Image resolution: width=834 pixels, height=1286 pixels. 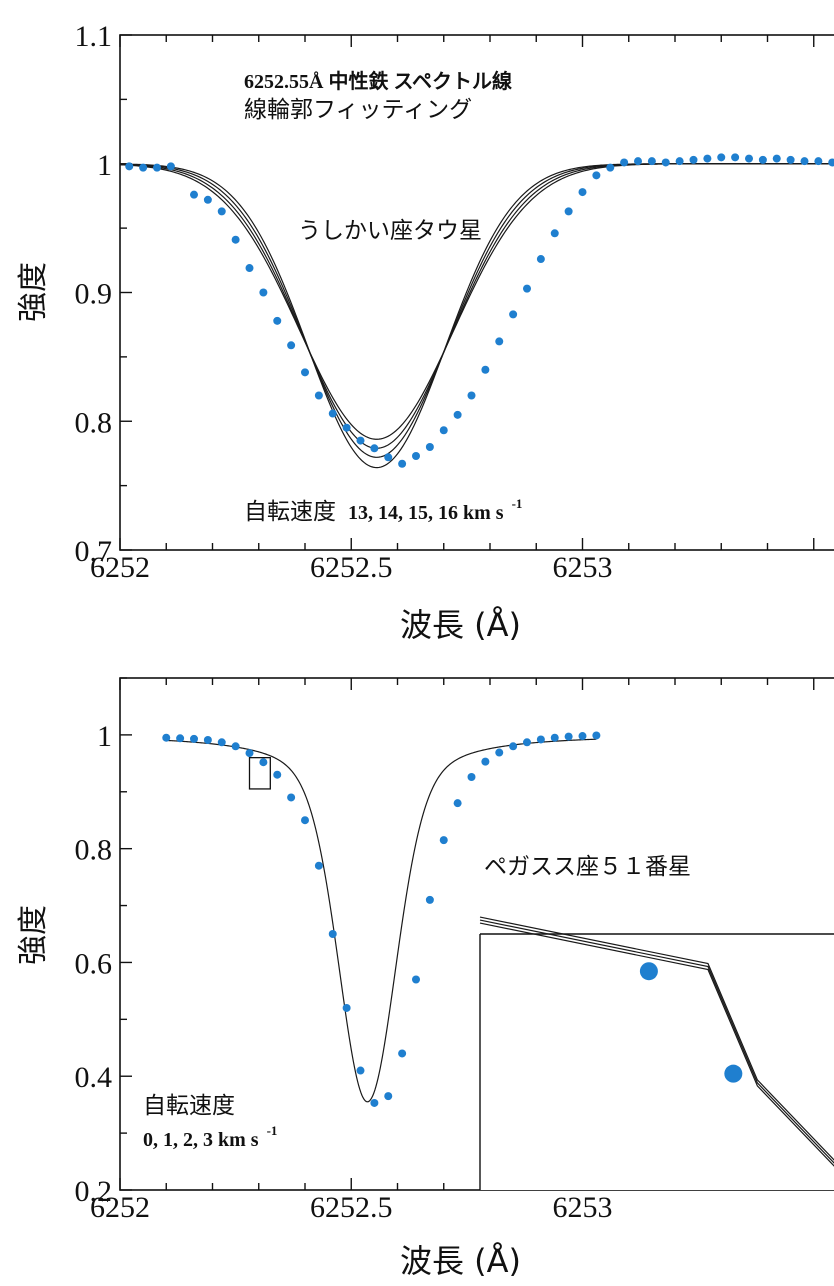 I want to click on x-tick-label-top: 6252.5, so click(x=351, y=567).